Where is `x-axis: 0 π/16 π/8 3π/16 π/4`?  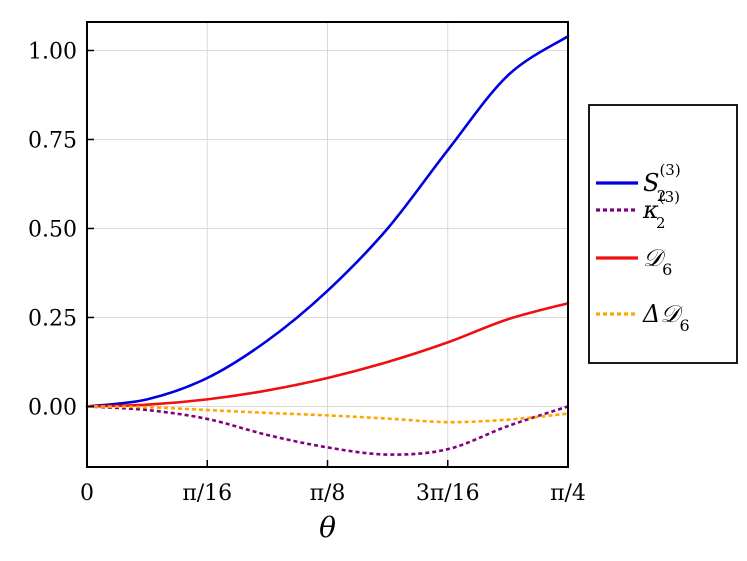
x-axis: 0 π/16 π/8 3π/16 π/4 is located at coordinates (333, 483).